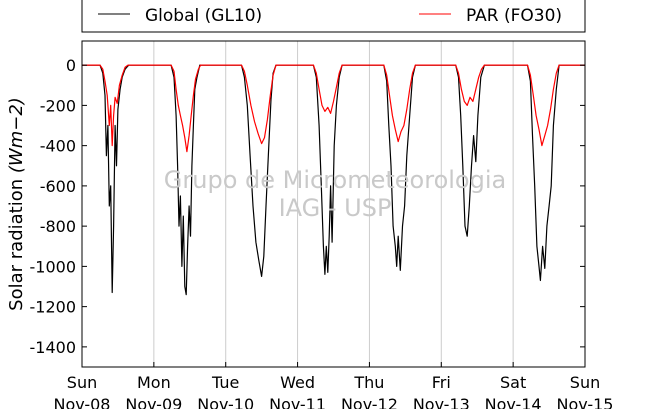 This screenshot has width=650, height=409. Describe the element at coordinates (16, 135) in the screenshot. I see `y-axis-label-units: (Wm−2)` at that location.